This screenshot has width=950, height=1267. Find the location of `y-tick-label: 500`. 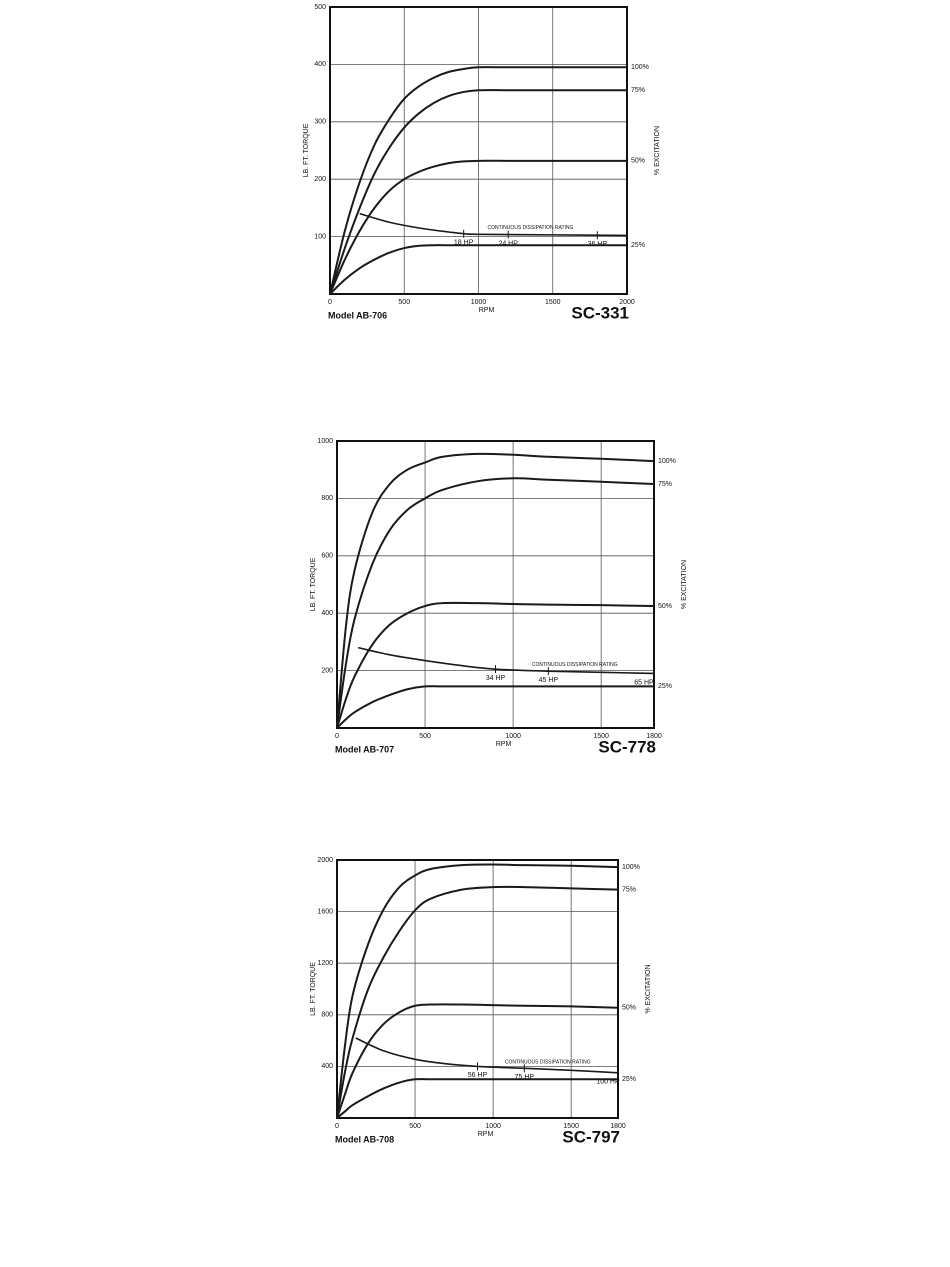

y-tick-label: 500 is located at coordinates (320, 7).